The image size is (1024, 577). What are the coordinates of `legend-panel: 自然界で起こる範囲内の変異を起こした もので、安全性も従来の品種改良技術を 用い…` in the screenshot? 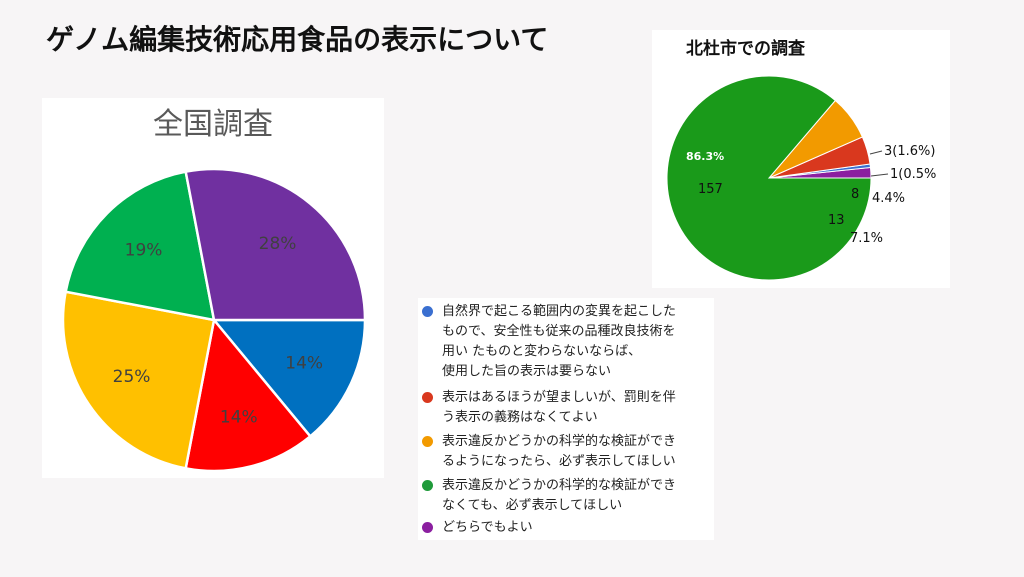 It's located at (566, 419).